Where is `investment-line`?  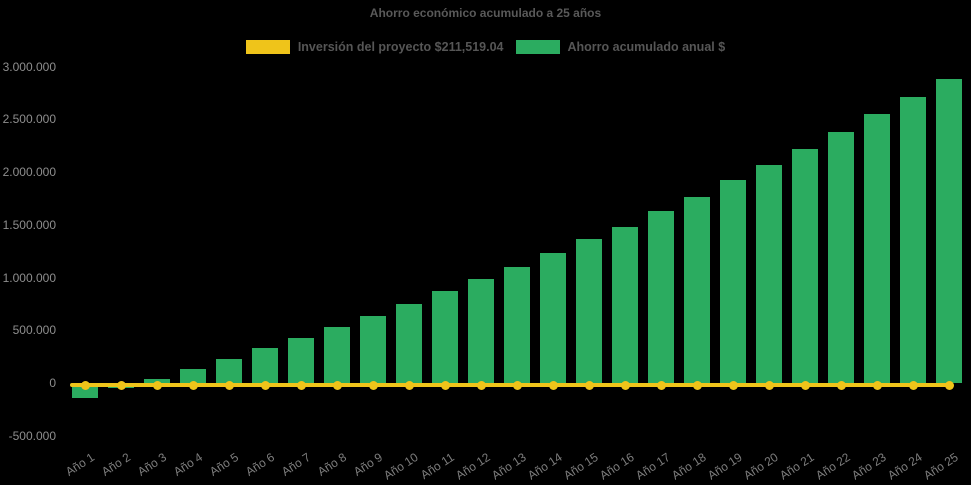
investment-line is located at coordinates (511, 385).